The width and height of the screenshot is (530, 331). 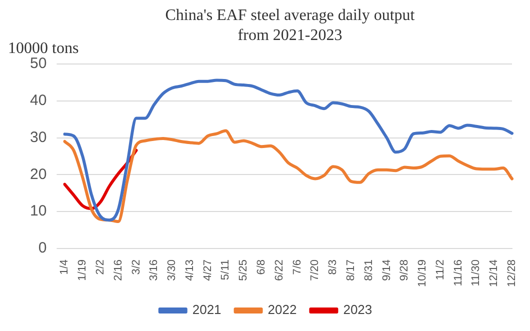 I want to click on y-tick-label: 40, so click(x=38, y=101).